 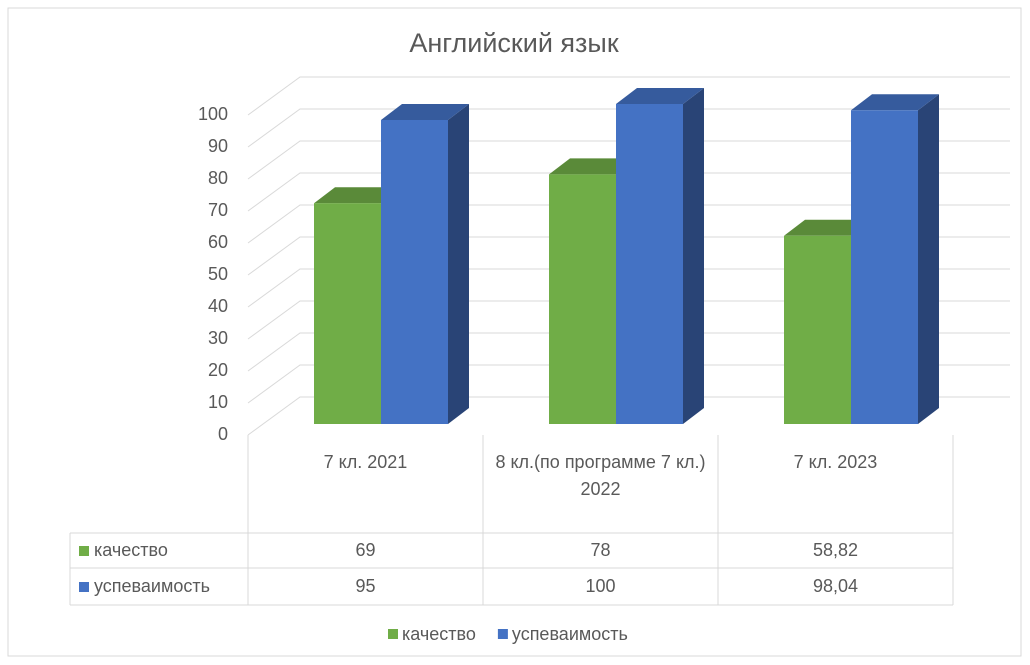 What do you see at coordinates (218, 146) in the screenshot?
I see `y-tick-label: 90` at bounding box center [218, 146].